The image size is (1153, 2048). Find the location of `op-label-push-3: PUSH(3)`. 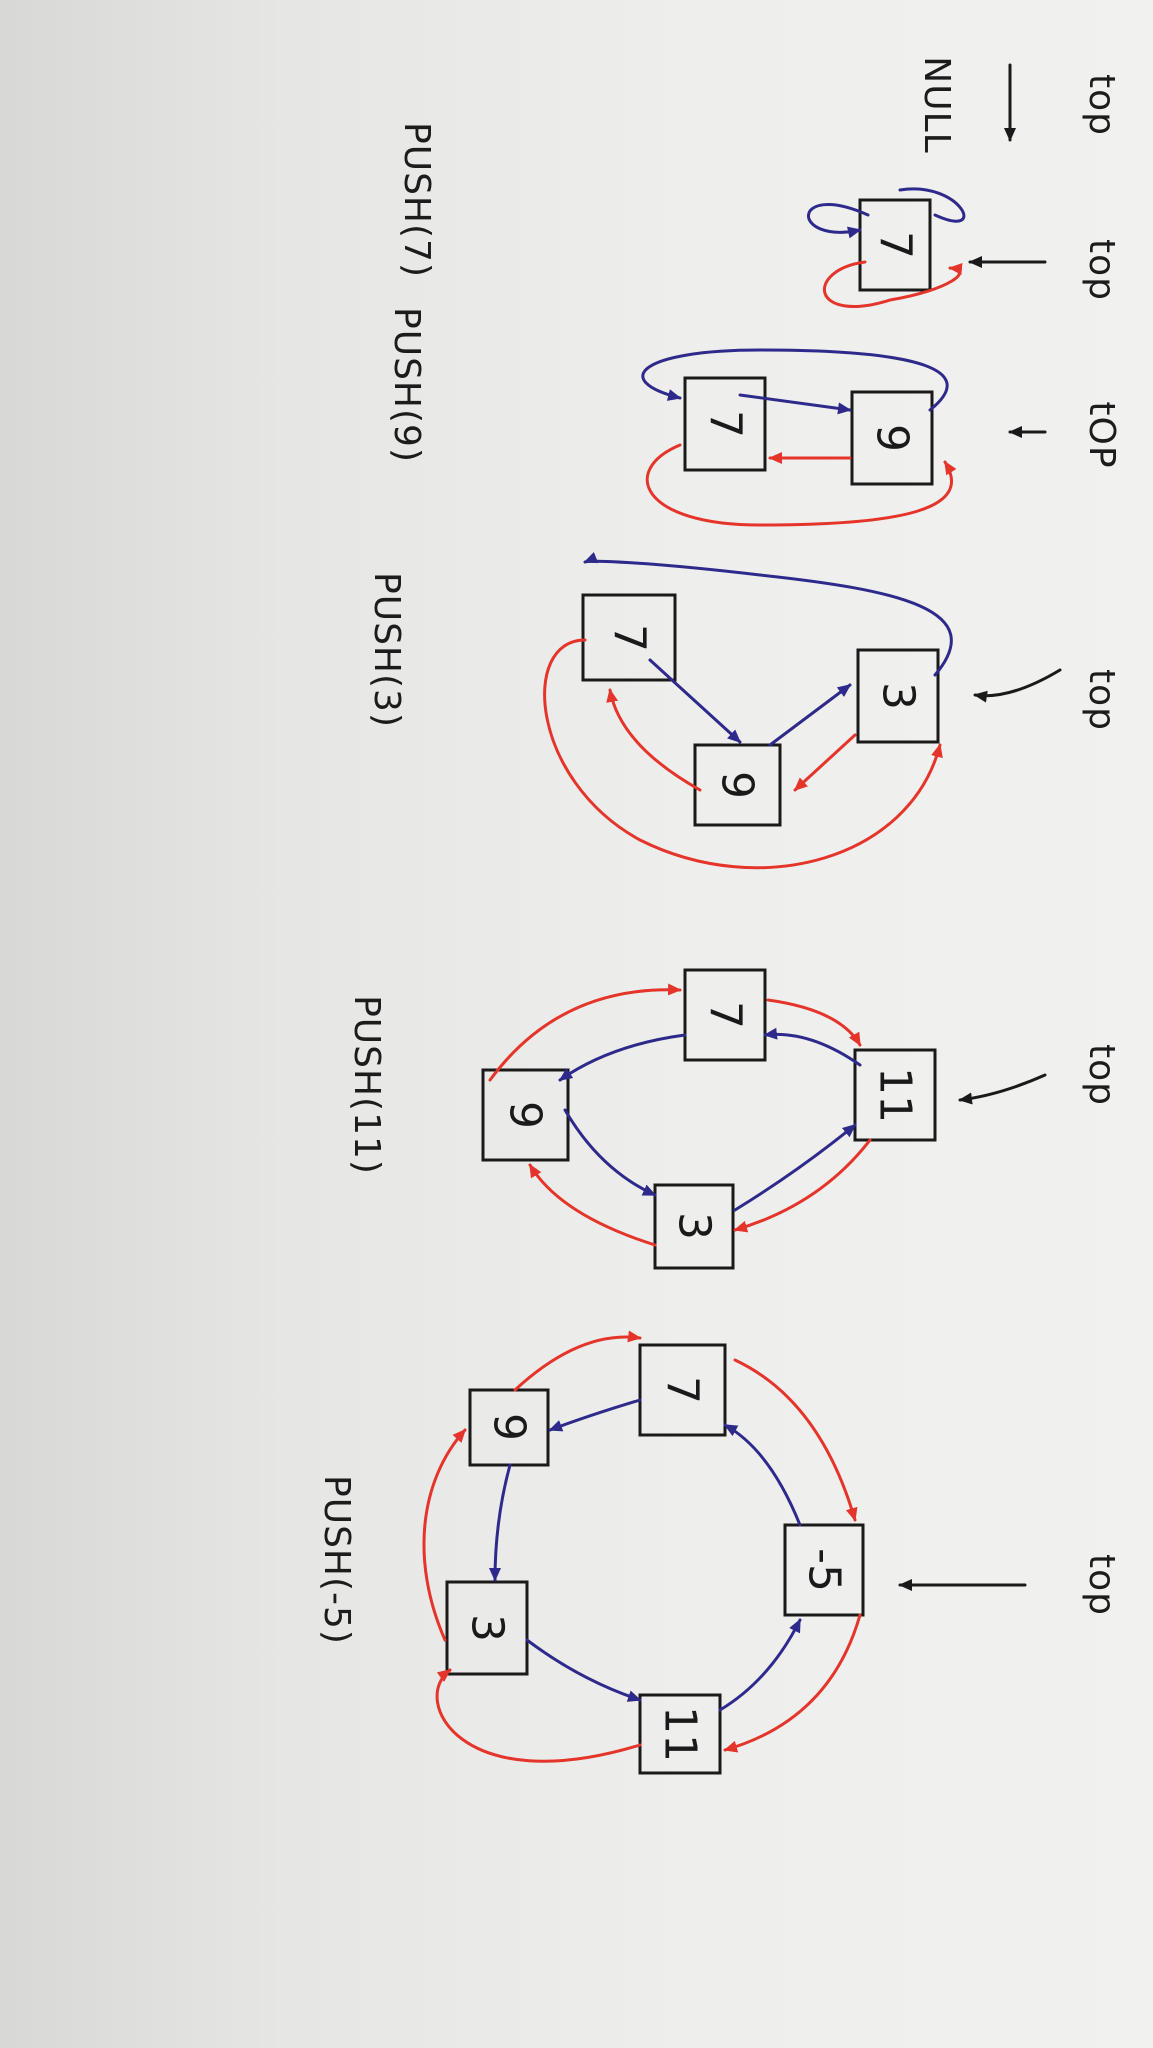

op-label-push-3: PUSH(3) is located at coordinates (386, 650).